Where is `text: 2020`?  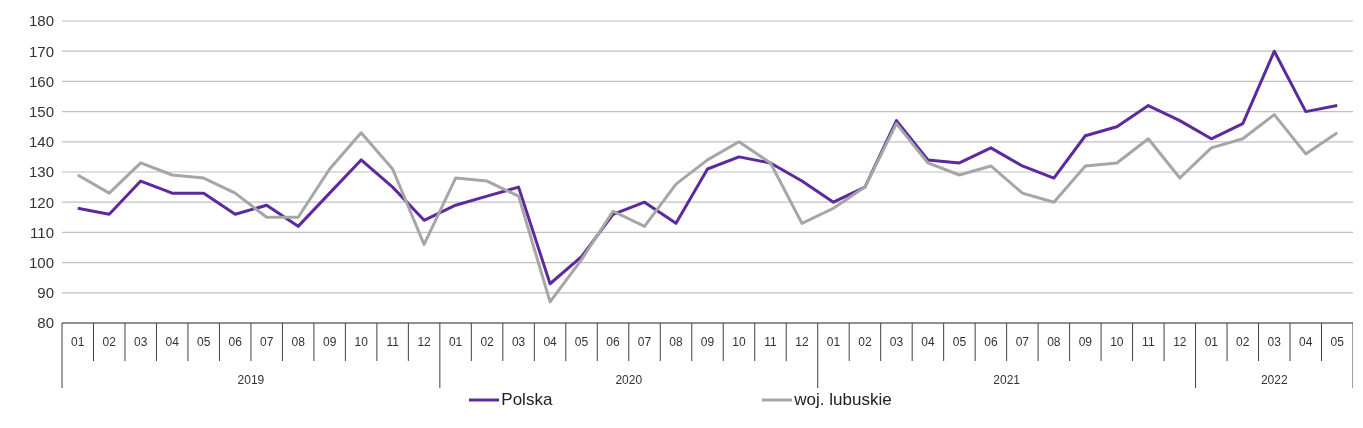
text: 2020 is located at coordinates (629, 380).